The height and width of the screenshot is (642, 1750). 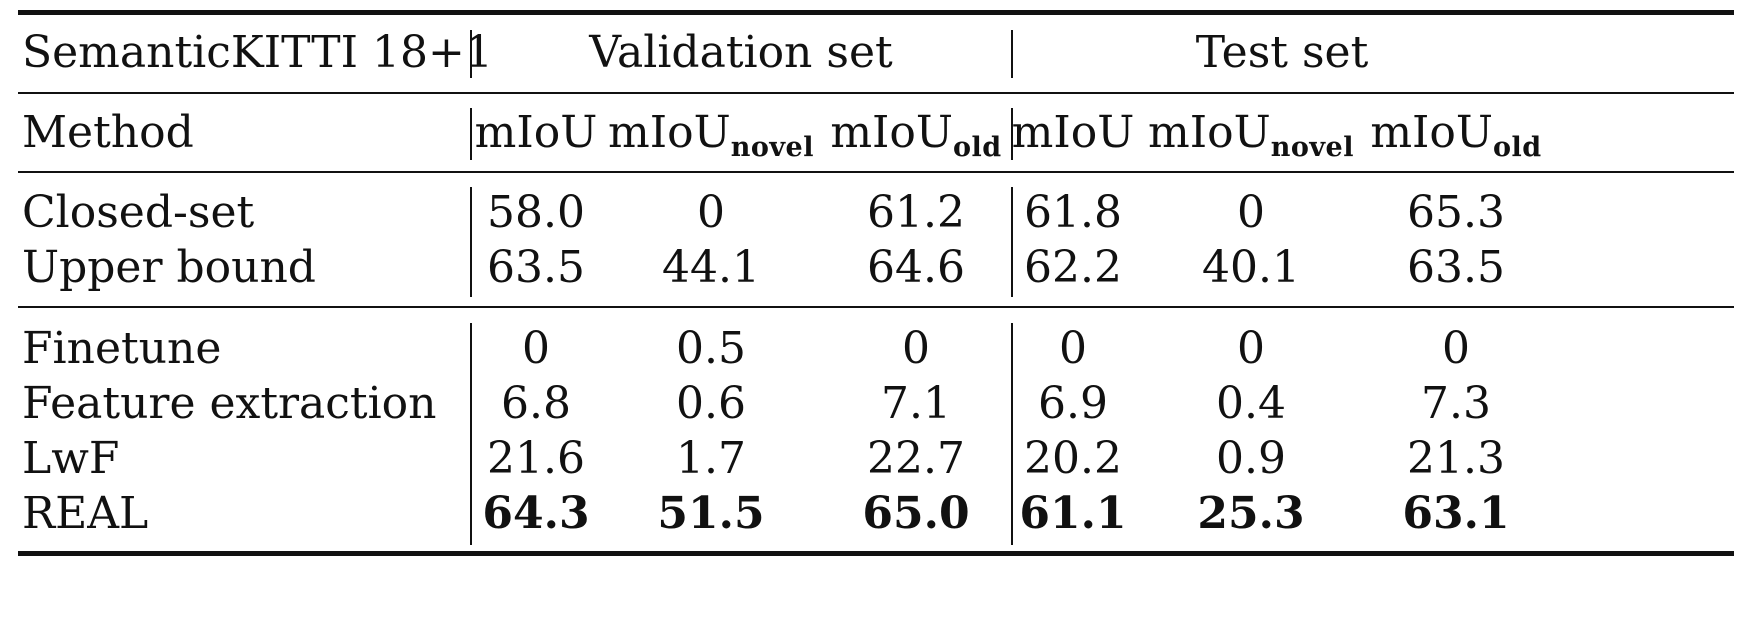 I want to click on metric-header-val-miou: mIoU, so click(x=536, y=132).